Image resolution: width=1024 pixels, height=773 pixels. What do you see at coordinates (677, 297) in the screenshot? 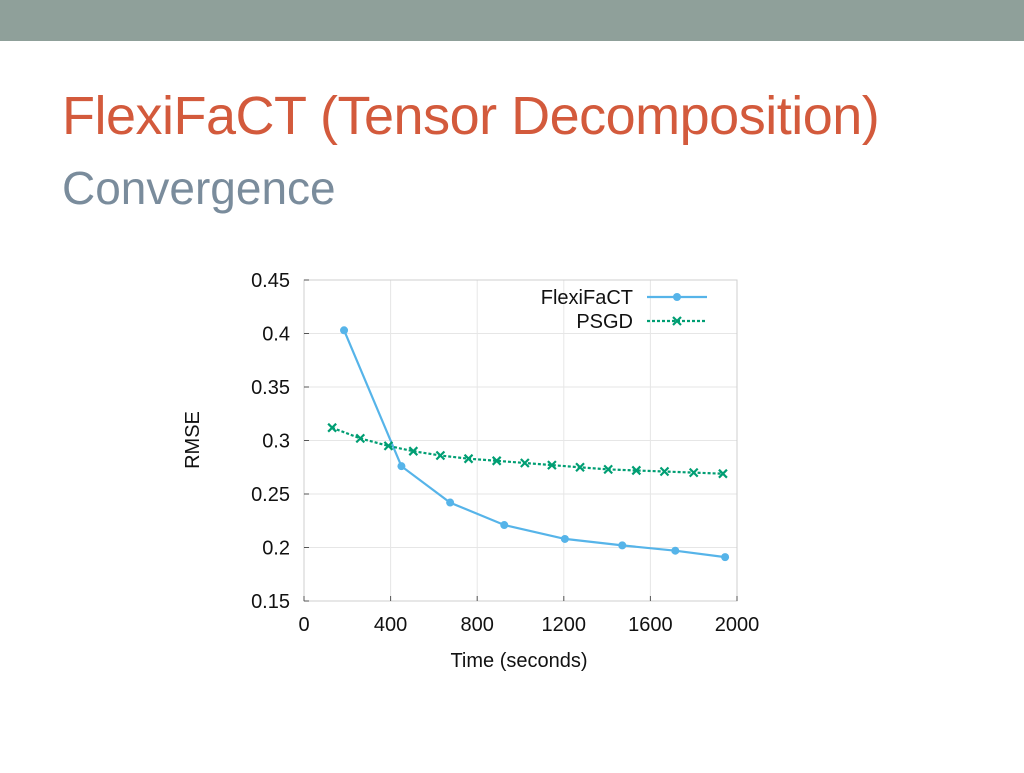
I see `flexifact-legend-marker` at bounding box center [677, 297].